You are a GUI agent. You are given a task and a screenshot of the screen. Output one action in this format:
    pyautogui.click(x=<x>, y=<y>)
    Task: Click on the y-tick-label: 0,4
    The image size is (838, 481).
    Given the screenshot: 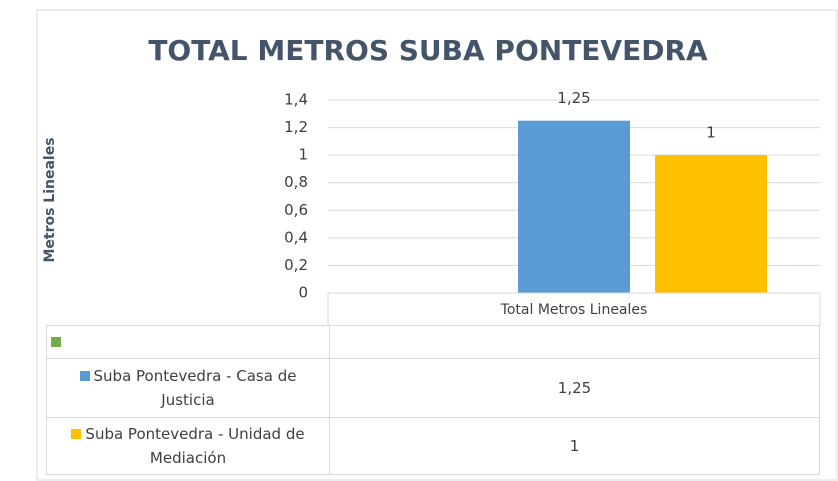 What is the action you would take?
    pyautogui.click(x=296, y=237)
    